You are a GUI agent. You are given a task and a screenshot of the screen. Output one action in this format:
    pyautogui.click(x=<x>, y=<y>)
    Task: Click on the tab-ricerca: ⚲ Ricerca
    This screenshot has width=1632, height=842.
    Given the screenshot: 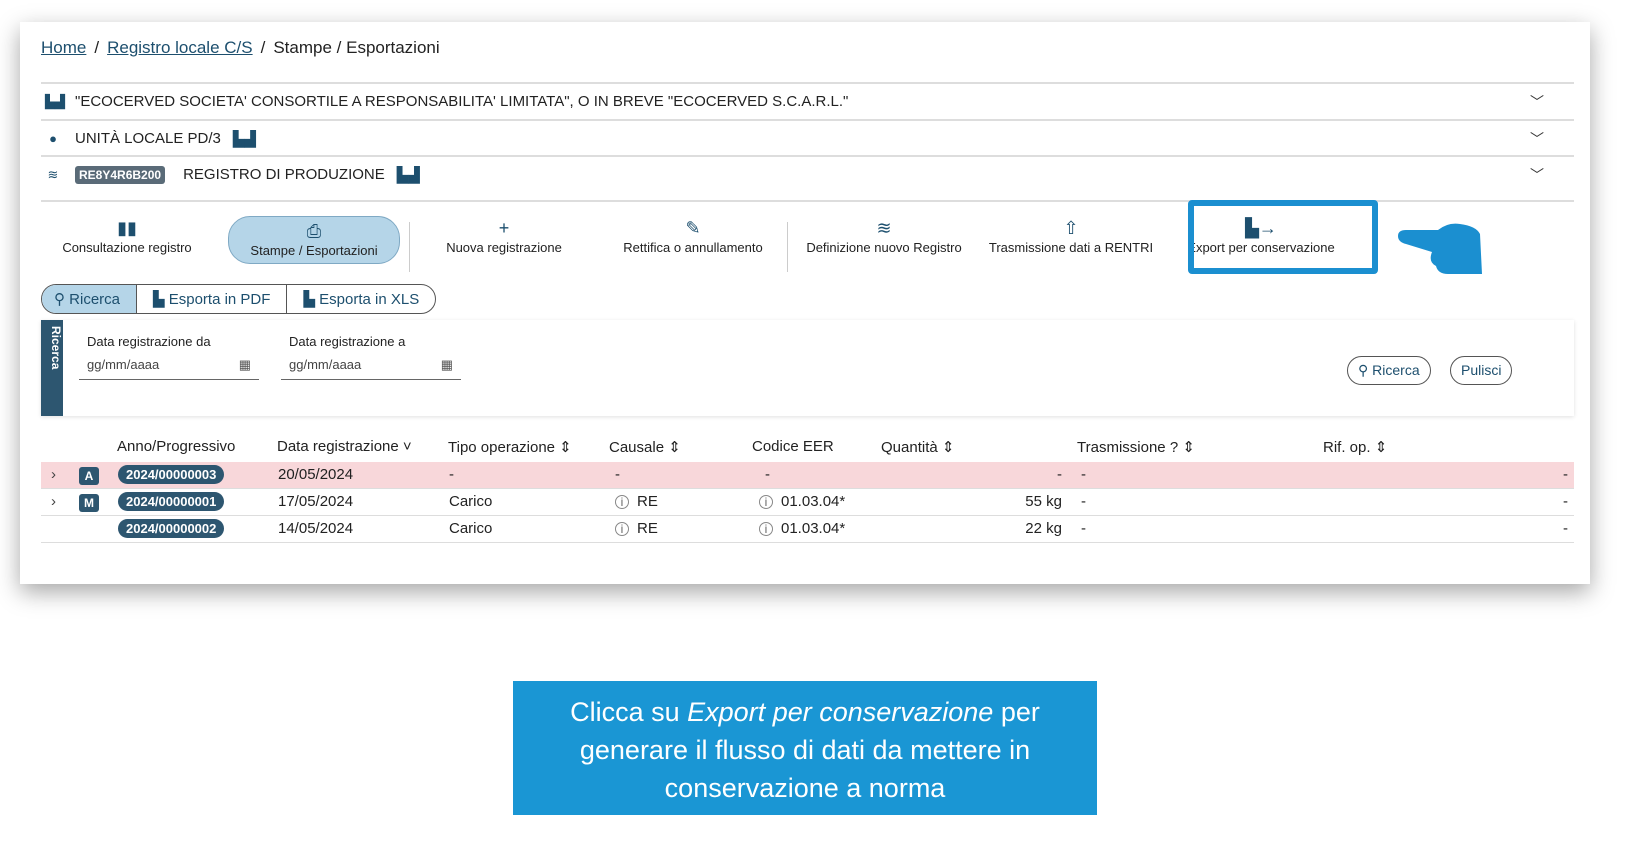 What is the action you would take?
    pyautogui.click(x=90, y=299)
    